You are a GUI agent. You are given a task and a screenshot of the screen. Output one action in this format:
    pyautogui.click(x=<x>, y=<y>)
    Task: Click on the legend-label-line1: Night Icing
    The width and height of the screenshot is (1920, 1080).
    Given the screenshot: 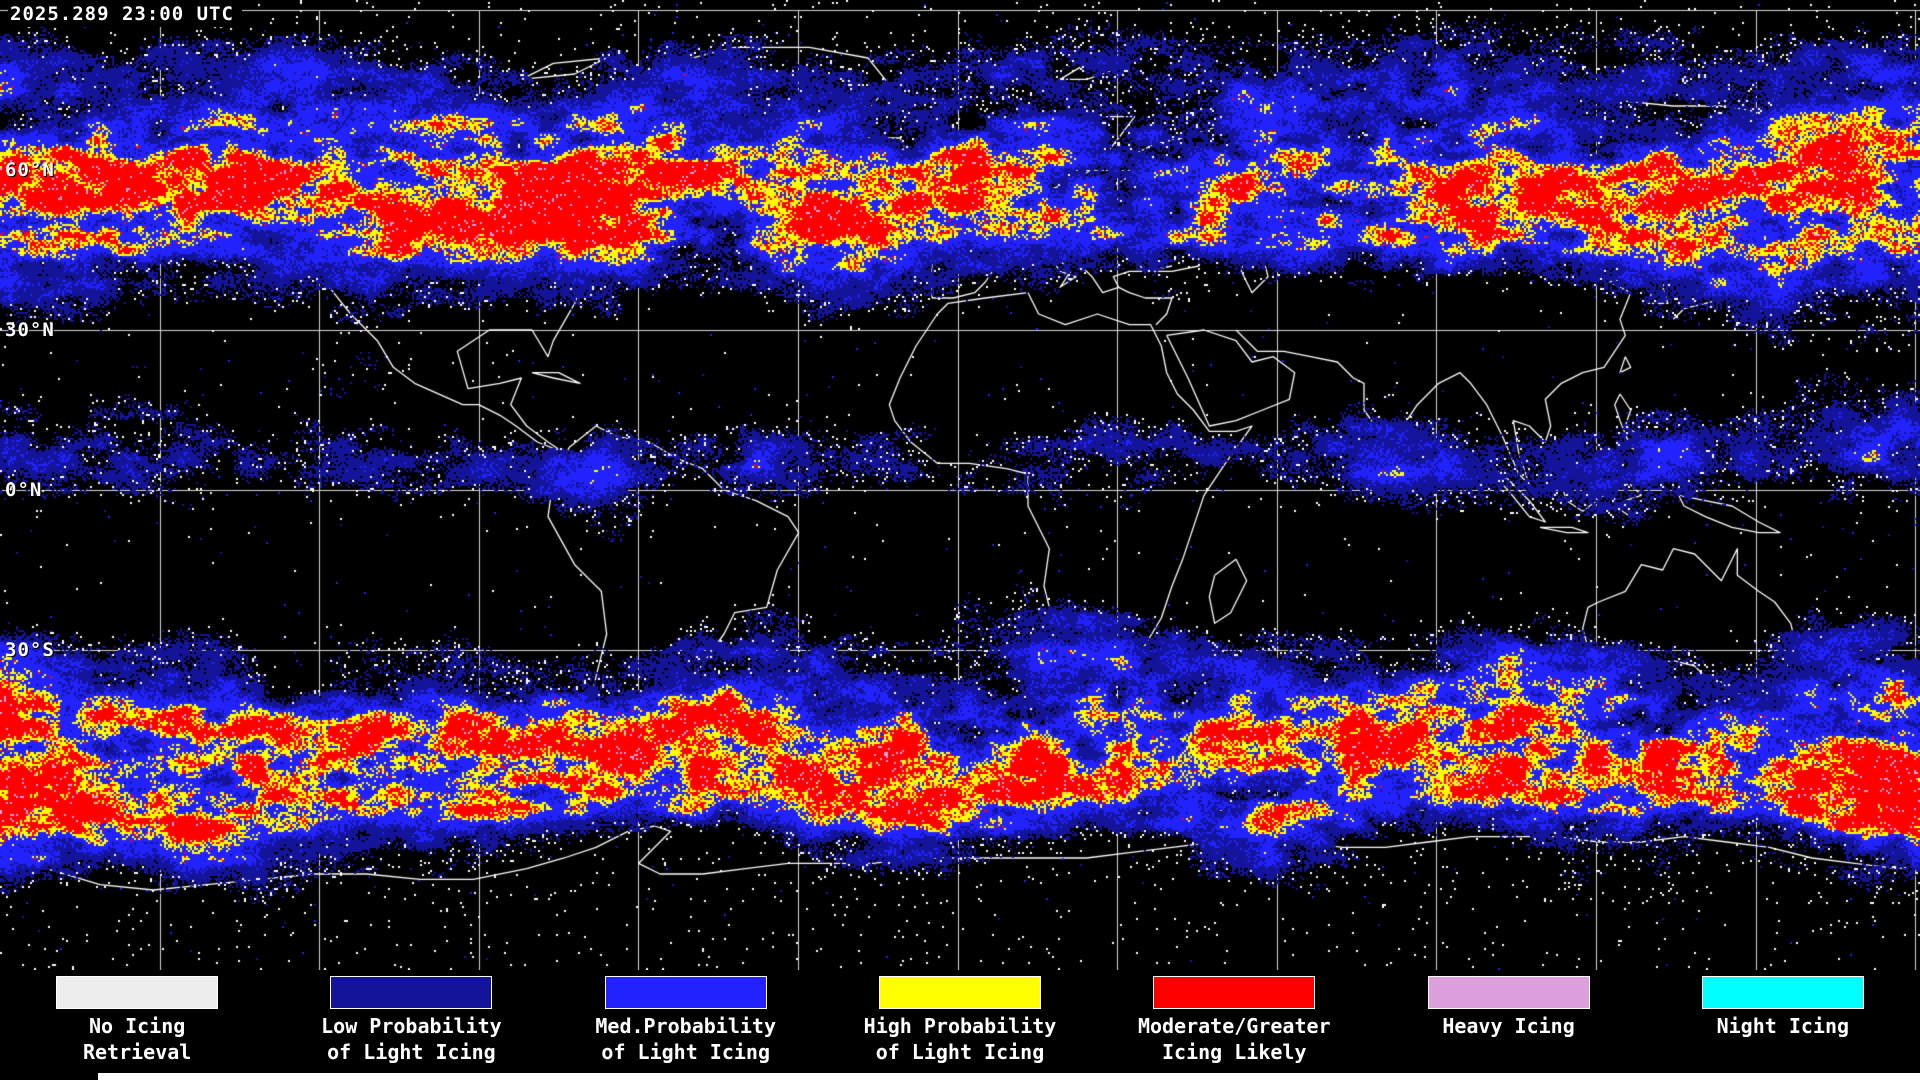 What is the action you would take?
    pyautogui.click(x=1783, y=1026)
    